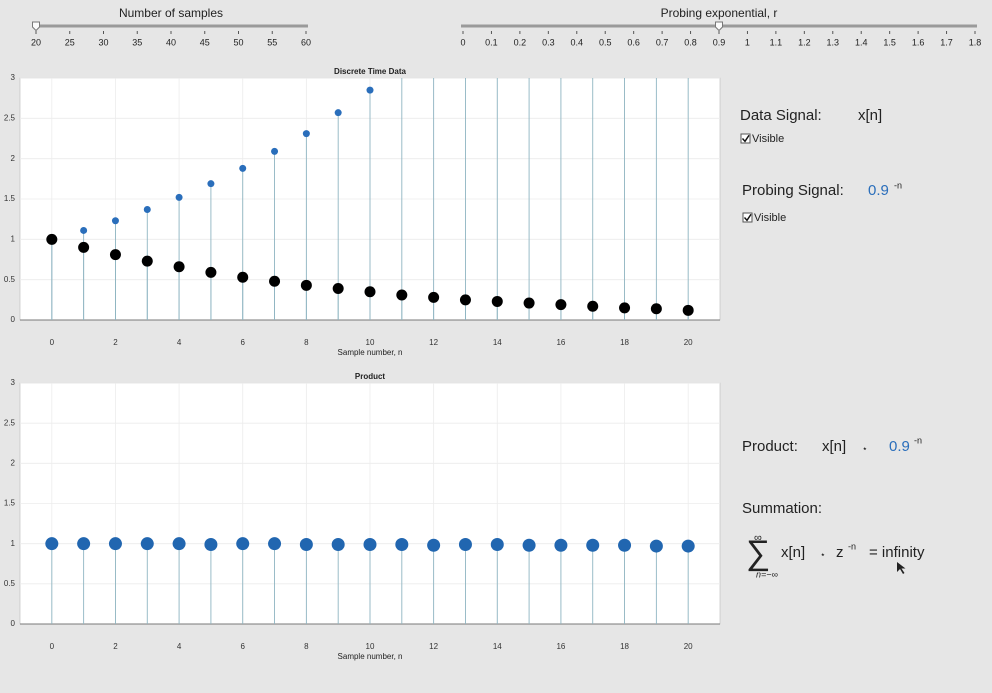 The width and height of the screenshot is (992, 693). Describe the element at coordinates (861, 42) in the screenshot. I see `slider-tick-label: 1.4` at that location.